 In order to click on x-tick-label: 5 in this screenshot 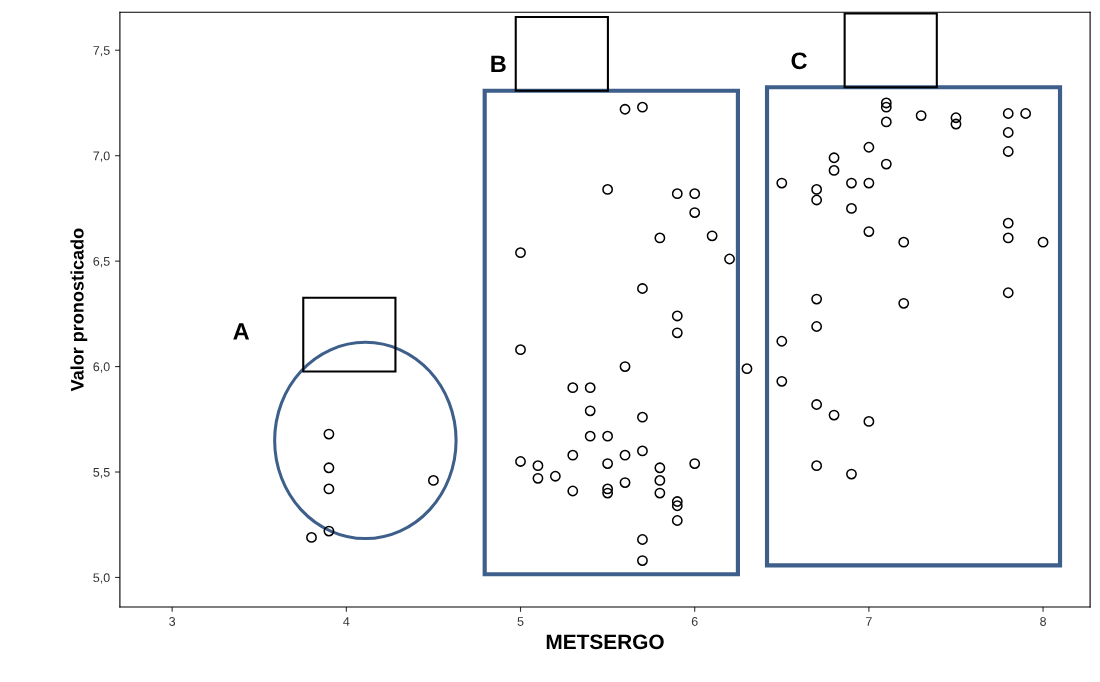, I will do `click(520, 621)`.